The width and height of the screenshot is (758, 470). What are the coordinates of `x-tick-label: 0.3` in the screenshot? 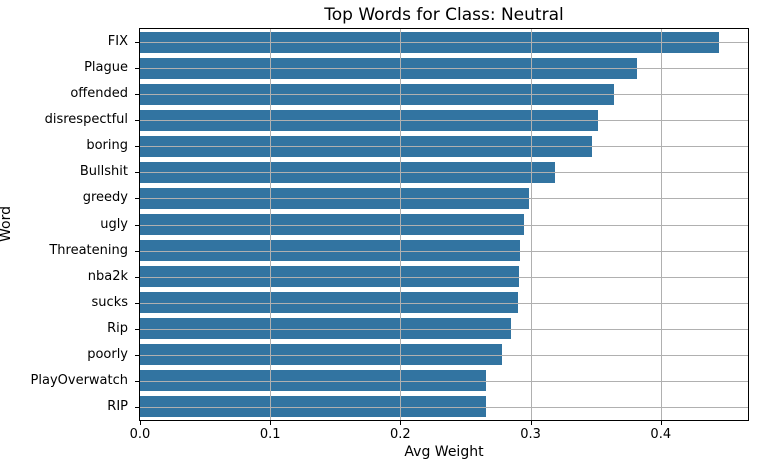 It's located at (530, 434).